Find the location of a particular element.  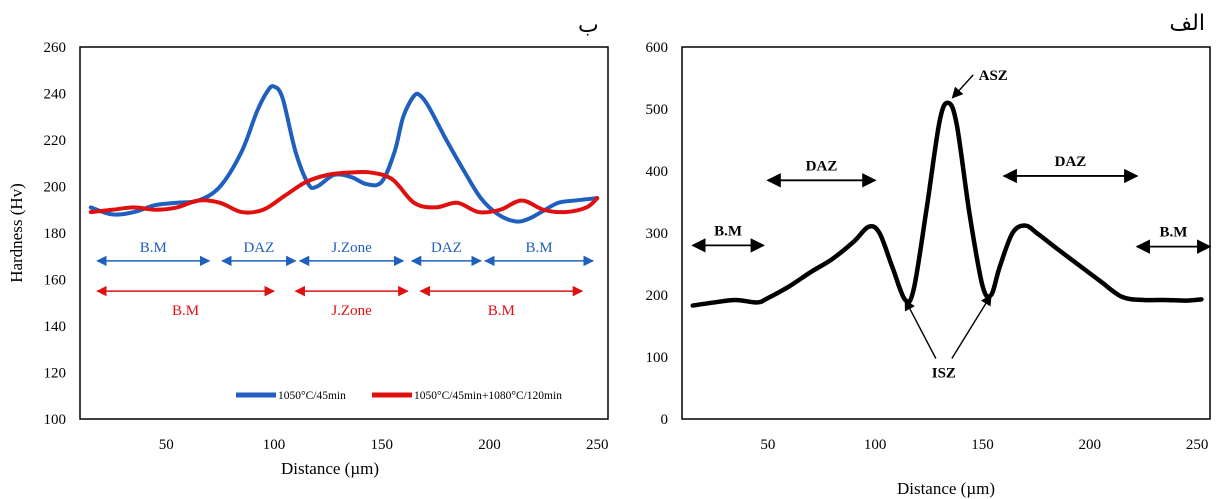

left-legend: 1050°C/45min 1050°C/45min+1080°C/120min is located at coordinates (399, 396).